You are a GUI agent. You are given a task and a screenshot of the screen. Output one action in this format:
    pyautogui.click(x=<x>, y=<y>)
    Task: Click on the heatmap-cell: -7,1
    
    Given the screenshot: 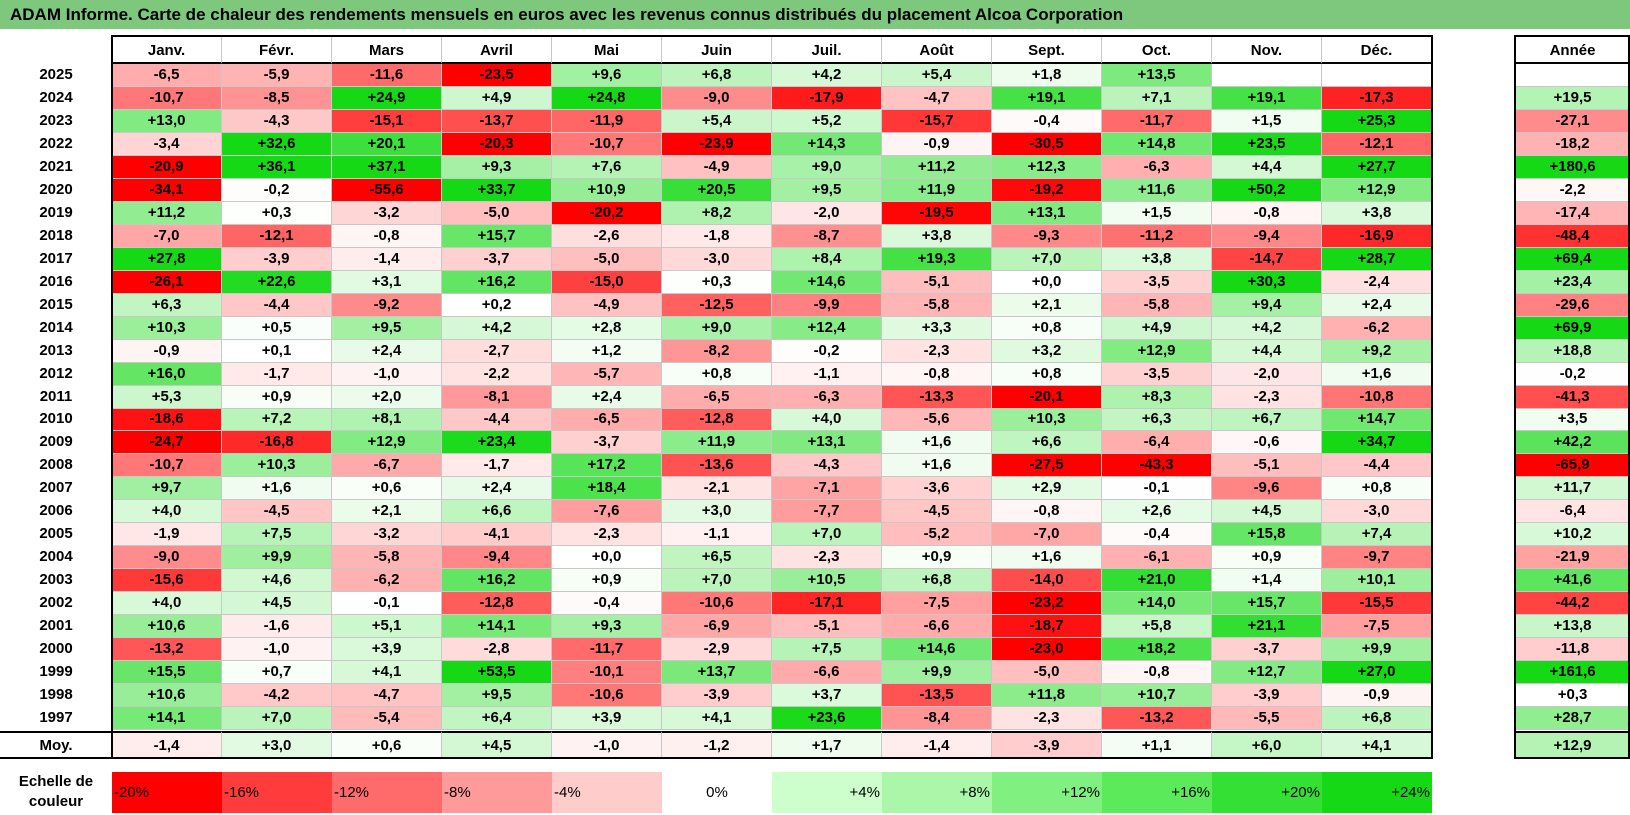 What is the action you would take?
    pyautogui.click(x=827, y=488)
    